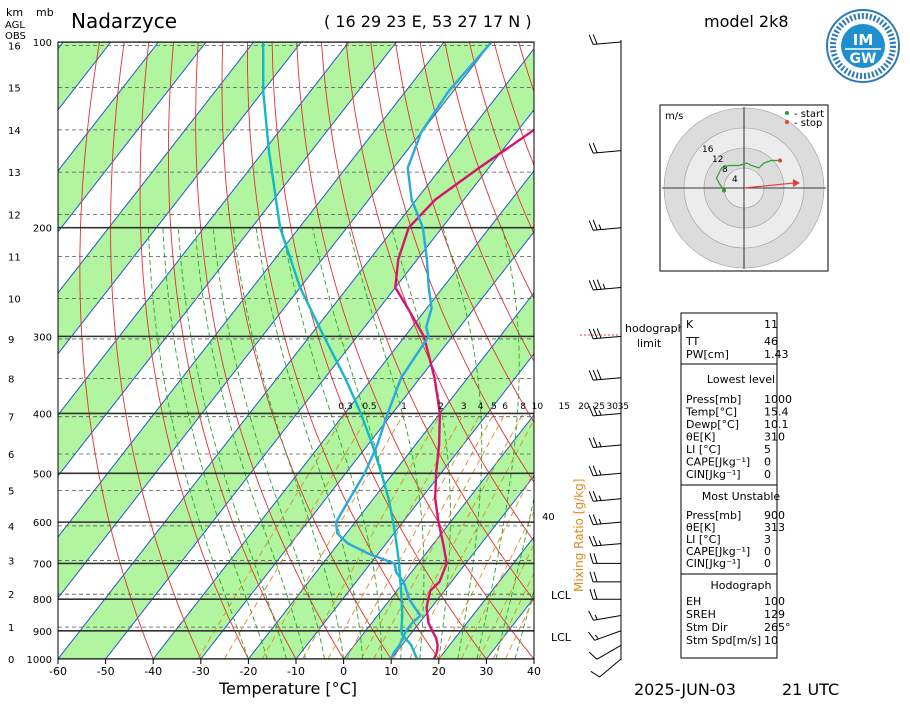 The image size is (910, 704). What do you see at coordinates (11, 527) in the screenshot?
I see `height-tick-label: 4` at bounding box center [11, 527].